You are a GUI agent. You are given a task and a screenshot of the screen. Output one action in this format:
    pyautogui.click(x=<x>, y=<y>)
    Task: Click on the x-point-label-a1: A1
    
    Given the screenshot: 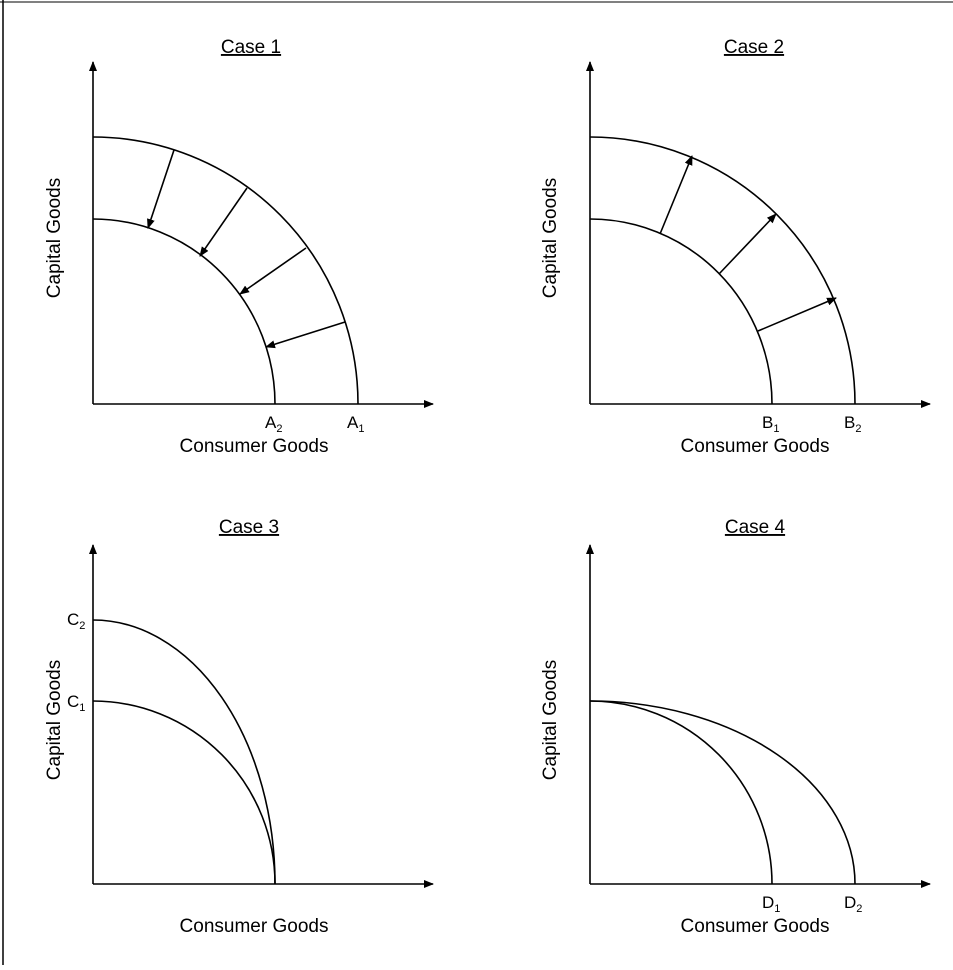 What is the action you would take?
    pyautogui.click(x=355, y=424)
    